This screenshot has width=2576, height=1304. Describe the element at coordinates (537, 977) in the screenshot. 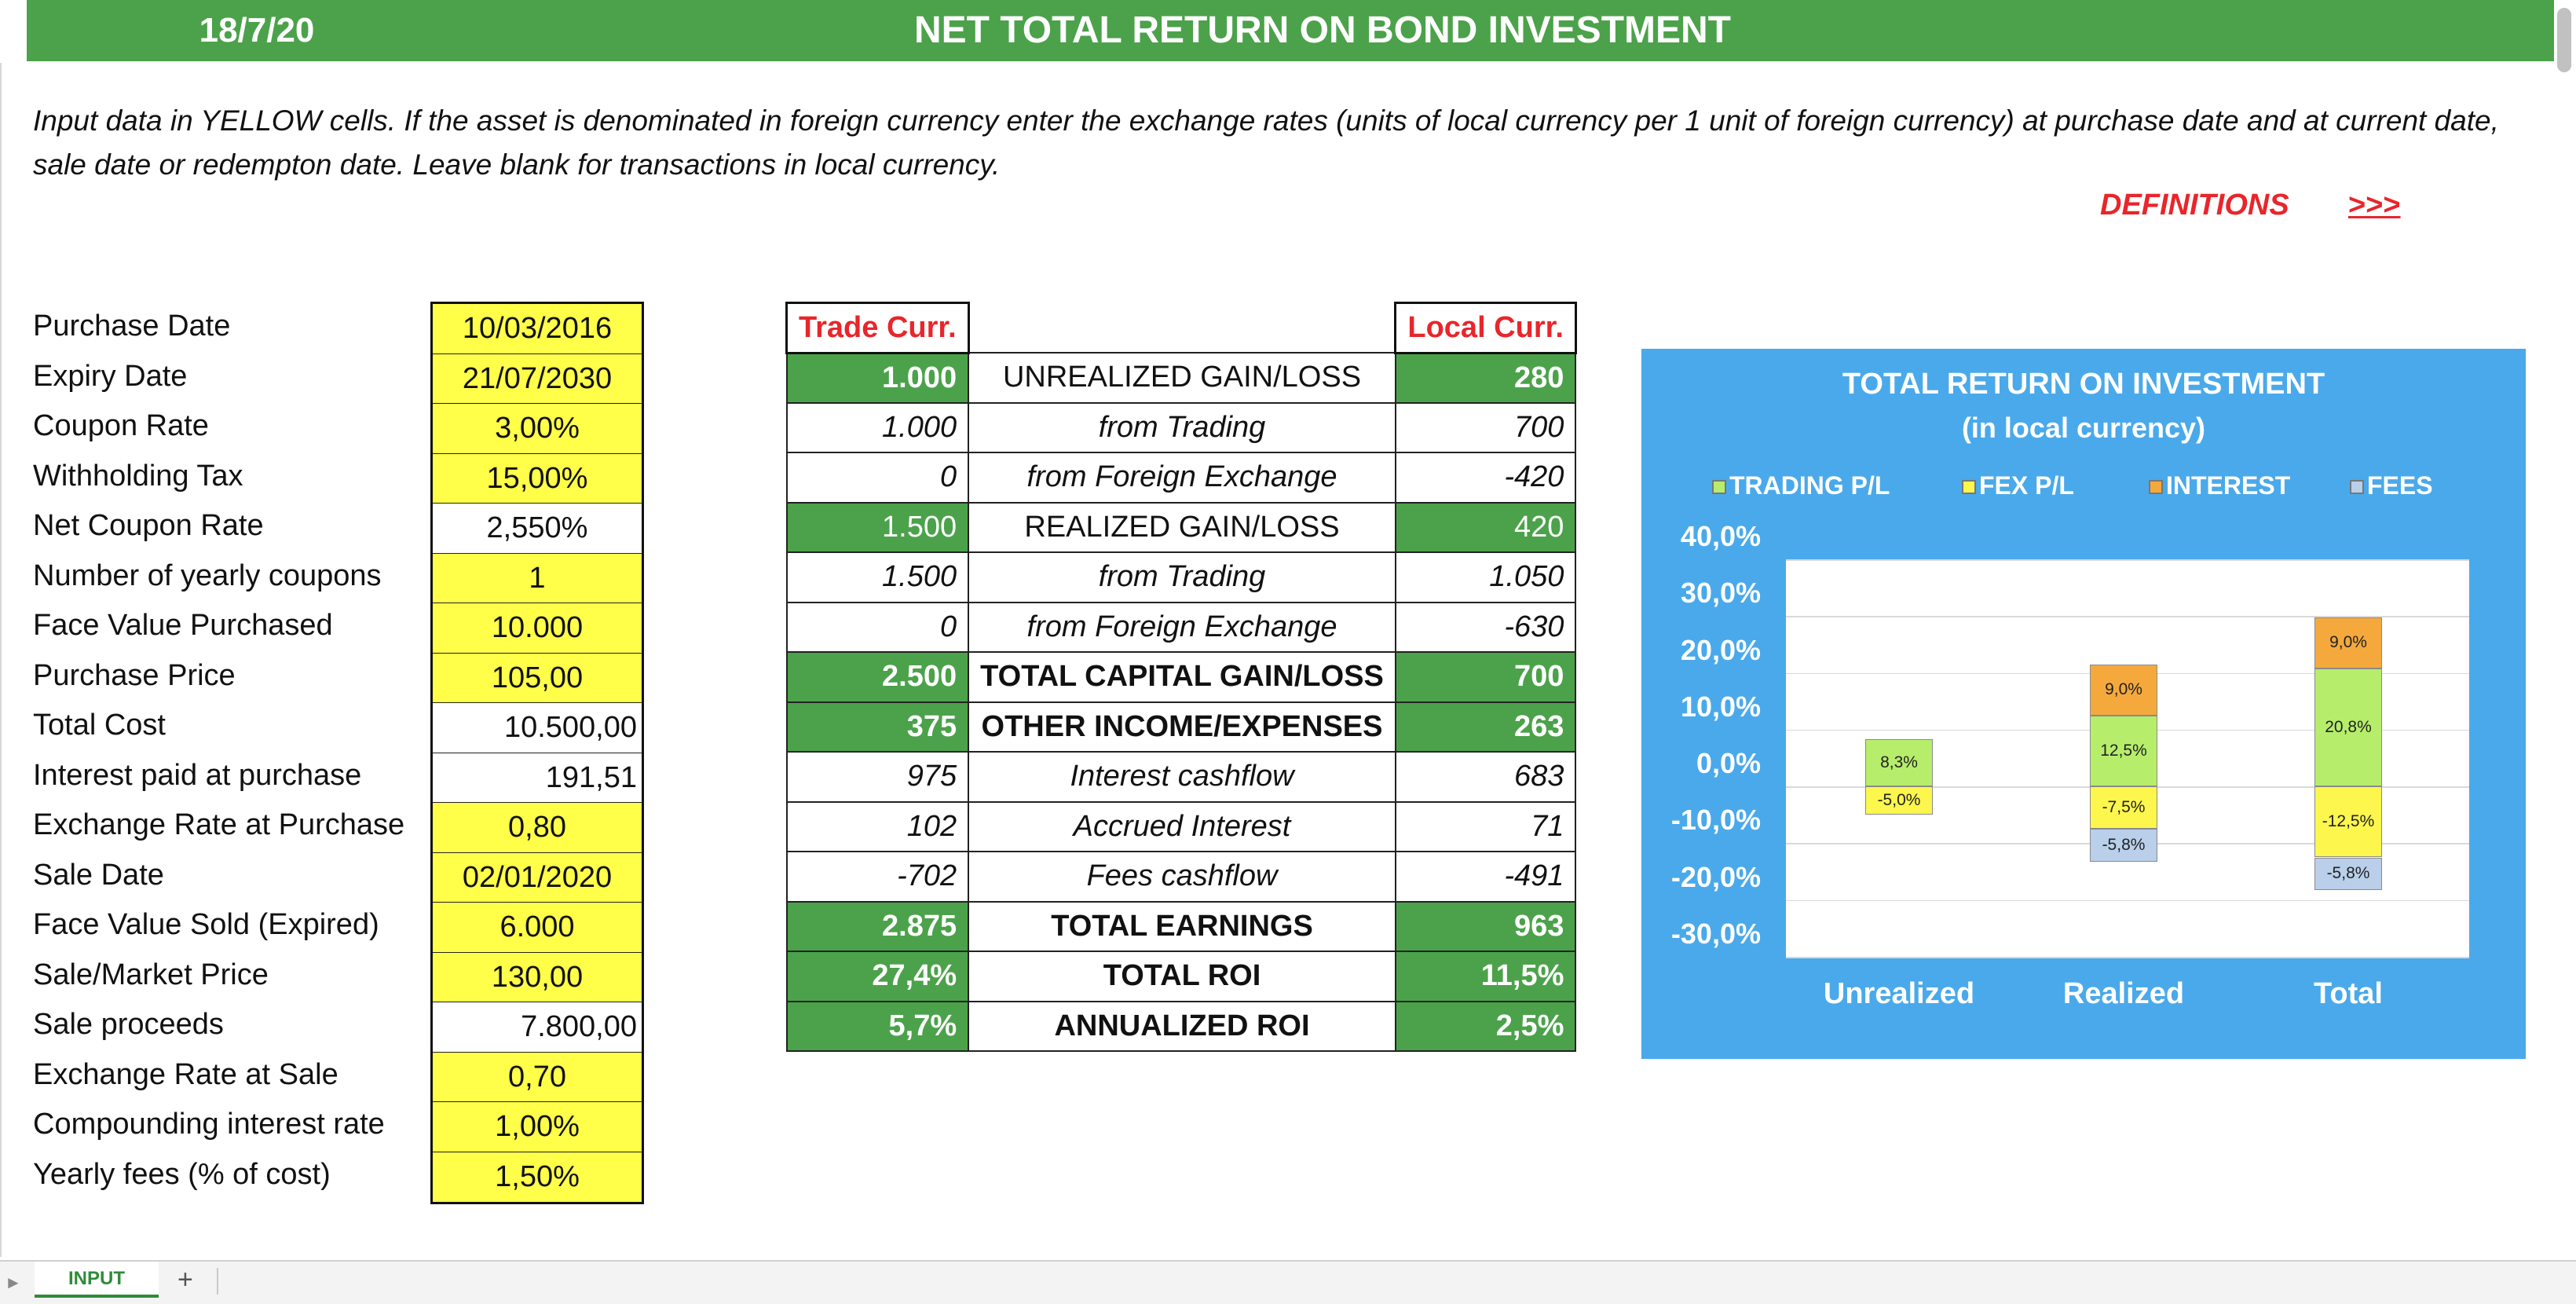

I see `input-cell: 130,00` at that location.